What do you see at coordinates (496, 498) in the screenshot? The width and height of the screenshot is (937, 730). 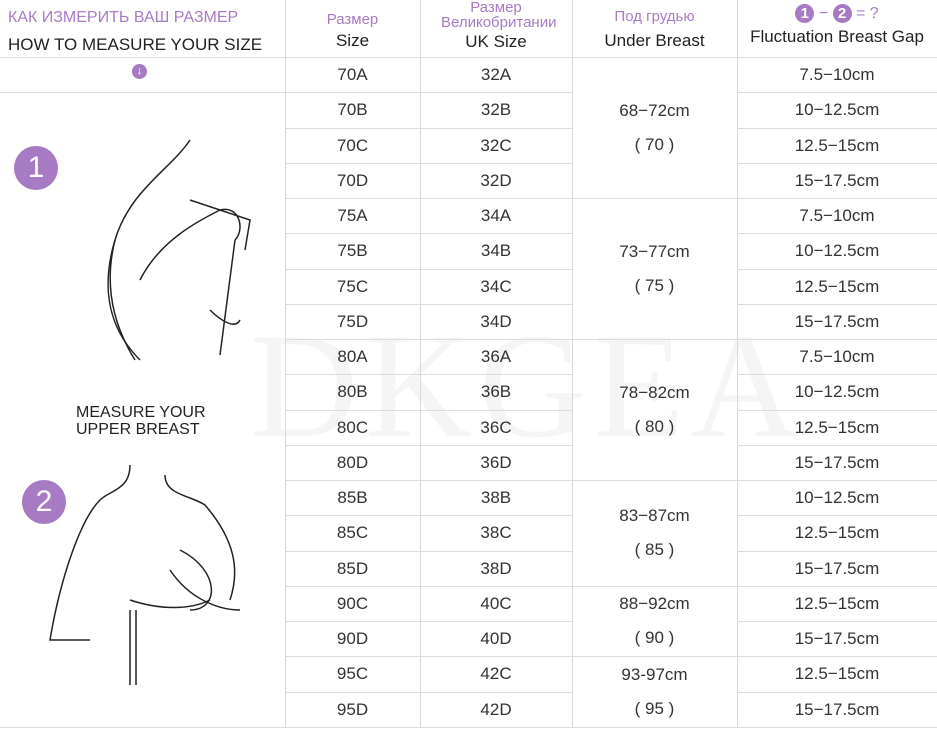 I see `table-row-uk-size: 38B` at bounding box center [496, 498].